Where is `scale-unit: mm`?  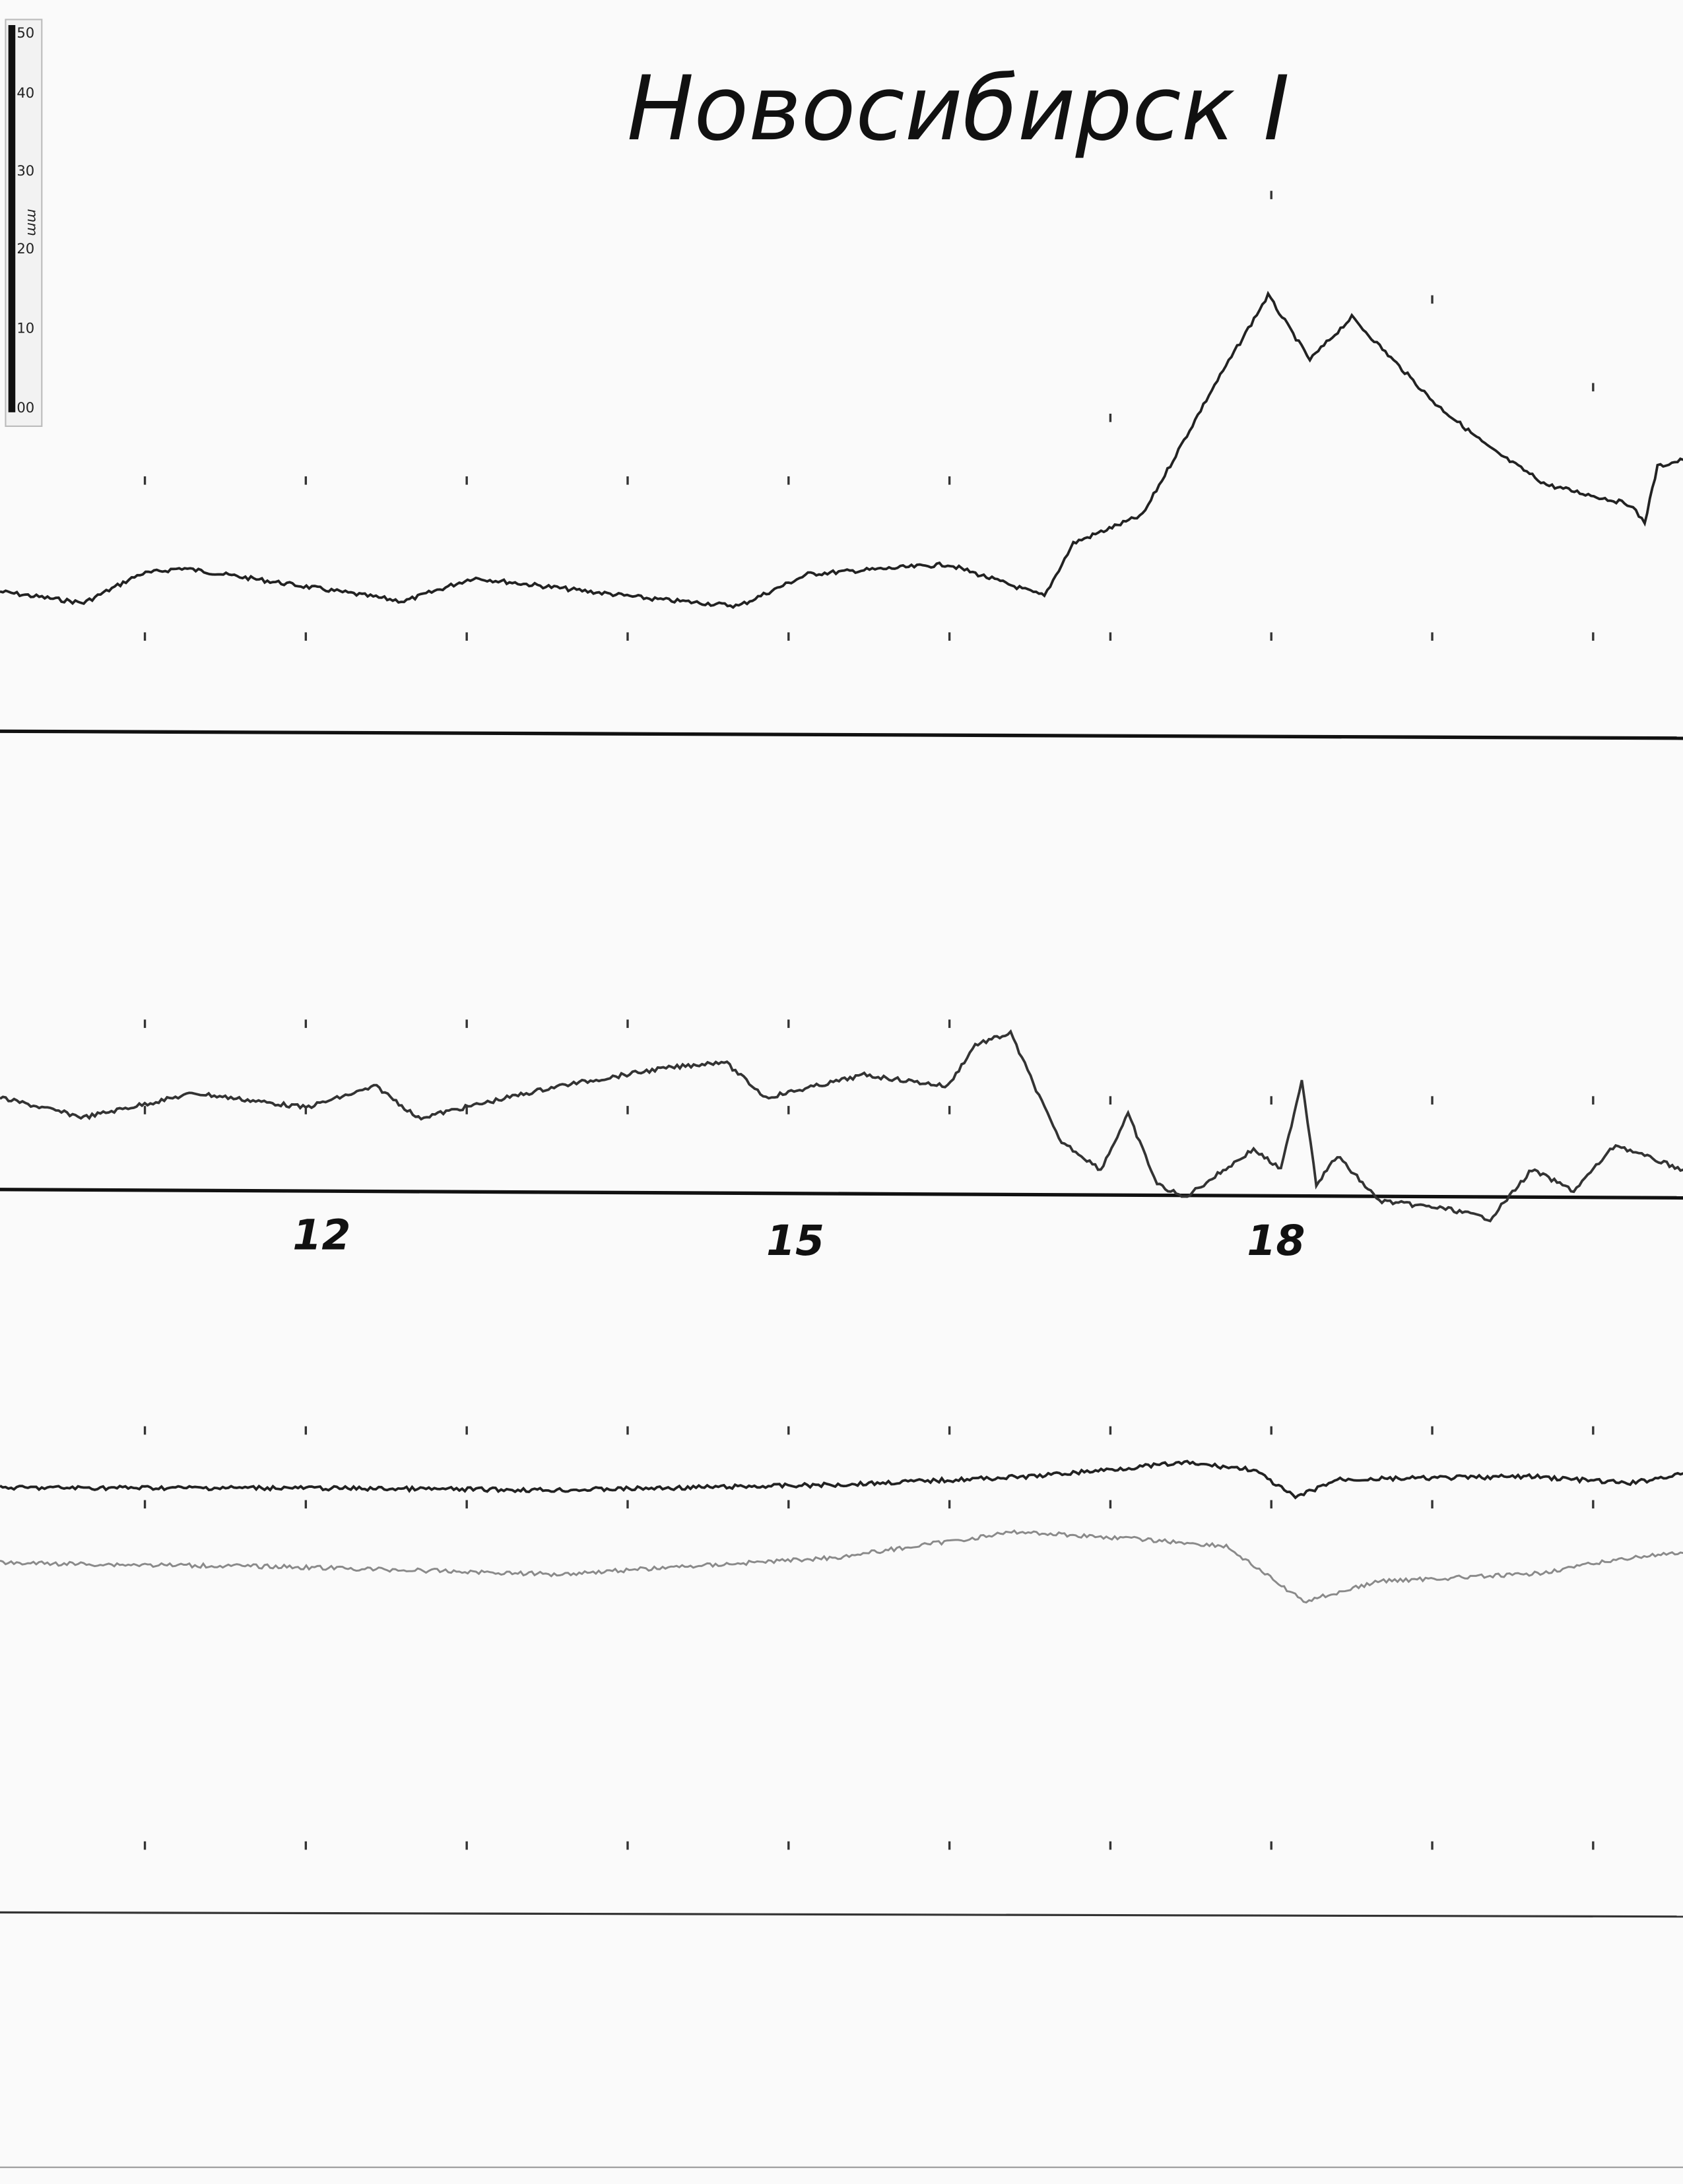
scale-unit: mm is located at coordinates (32, 222).